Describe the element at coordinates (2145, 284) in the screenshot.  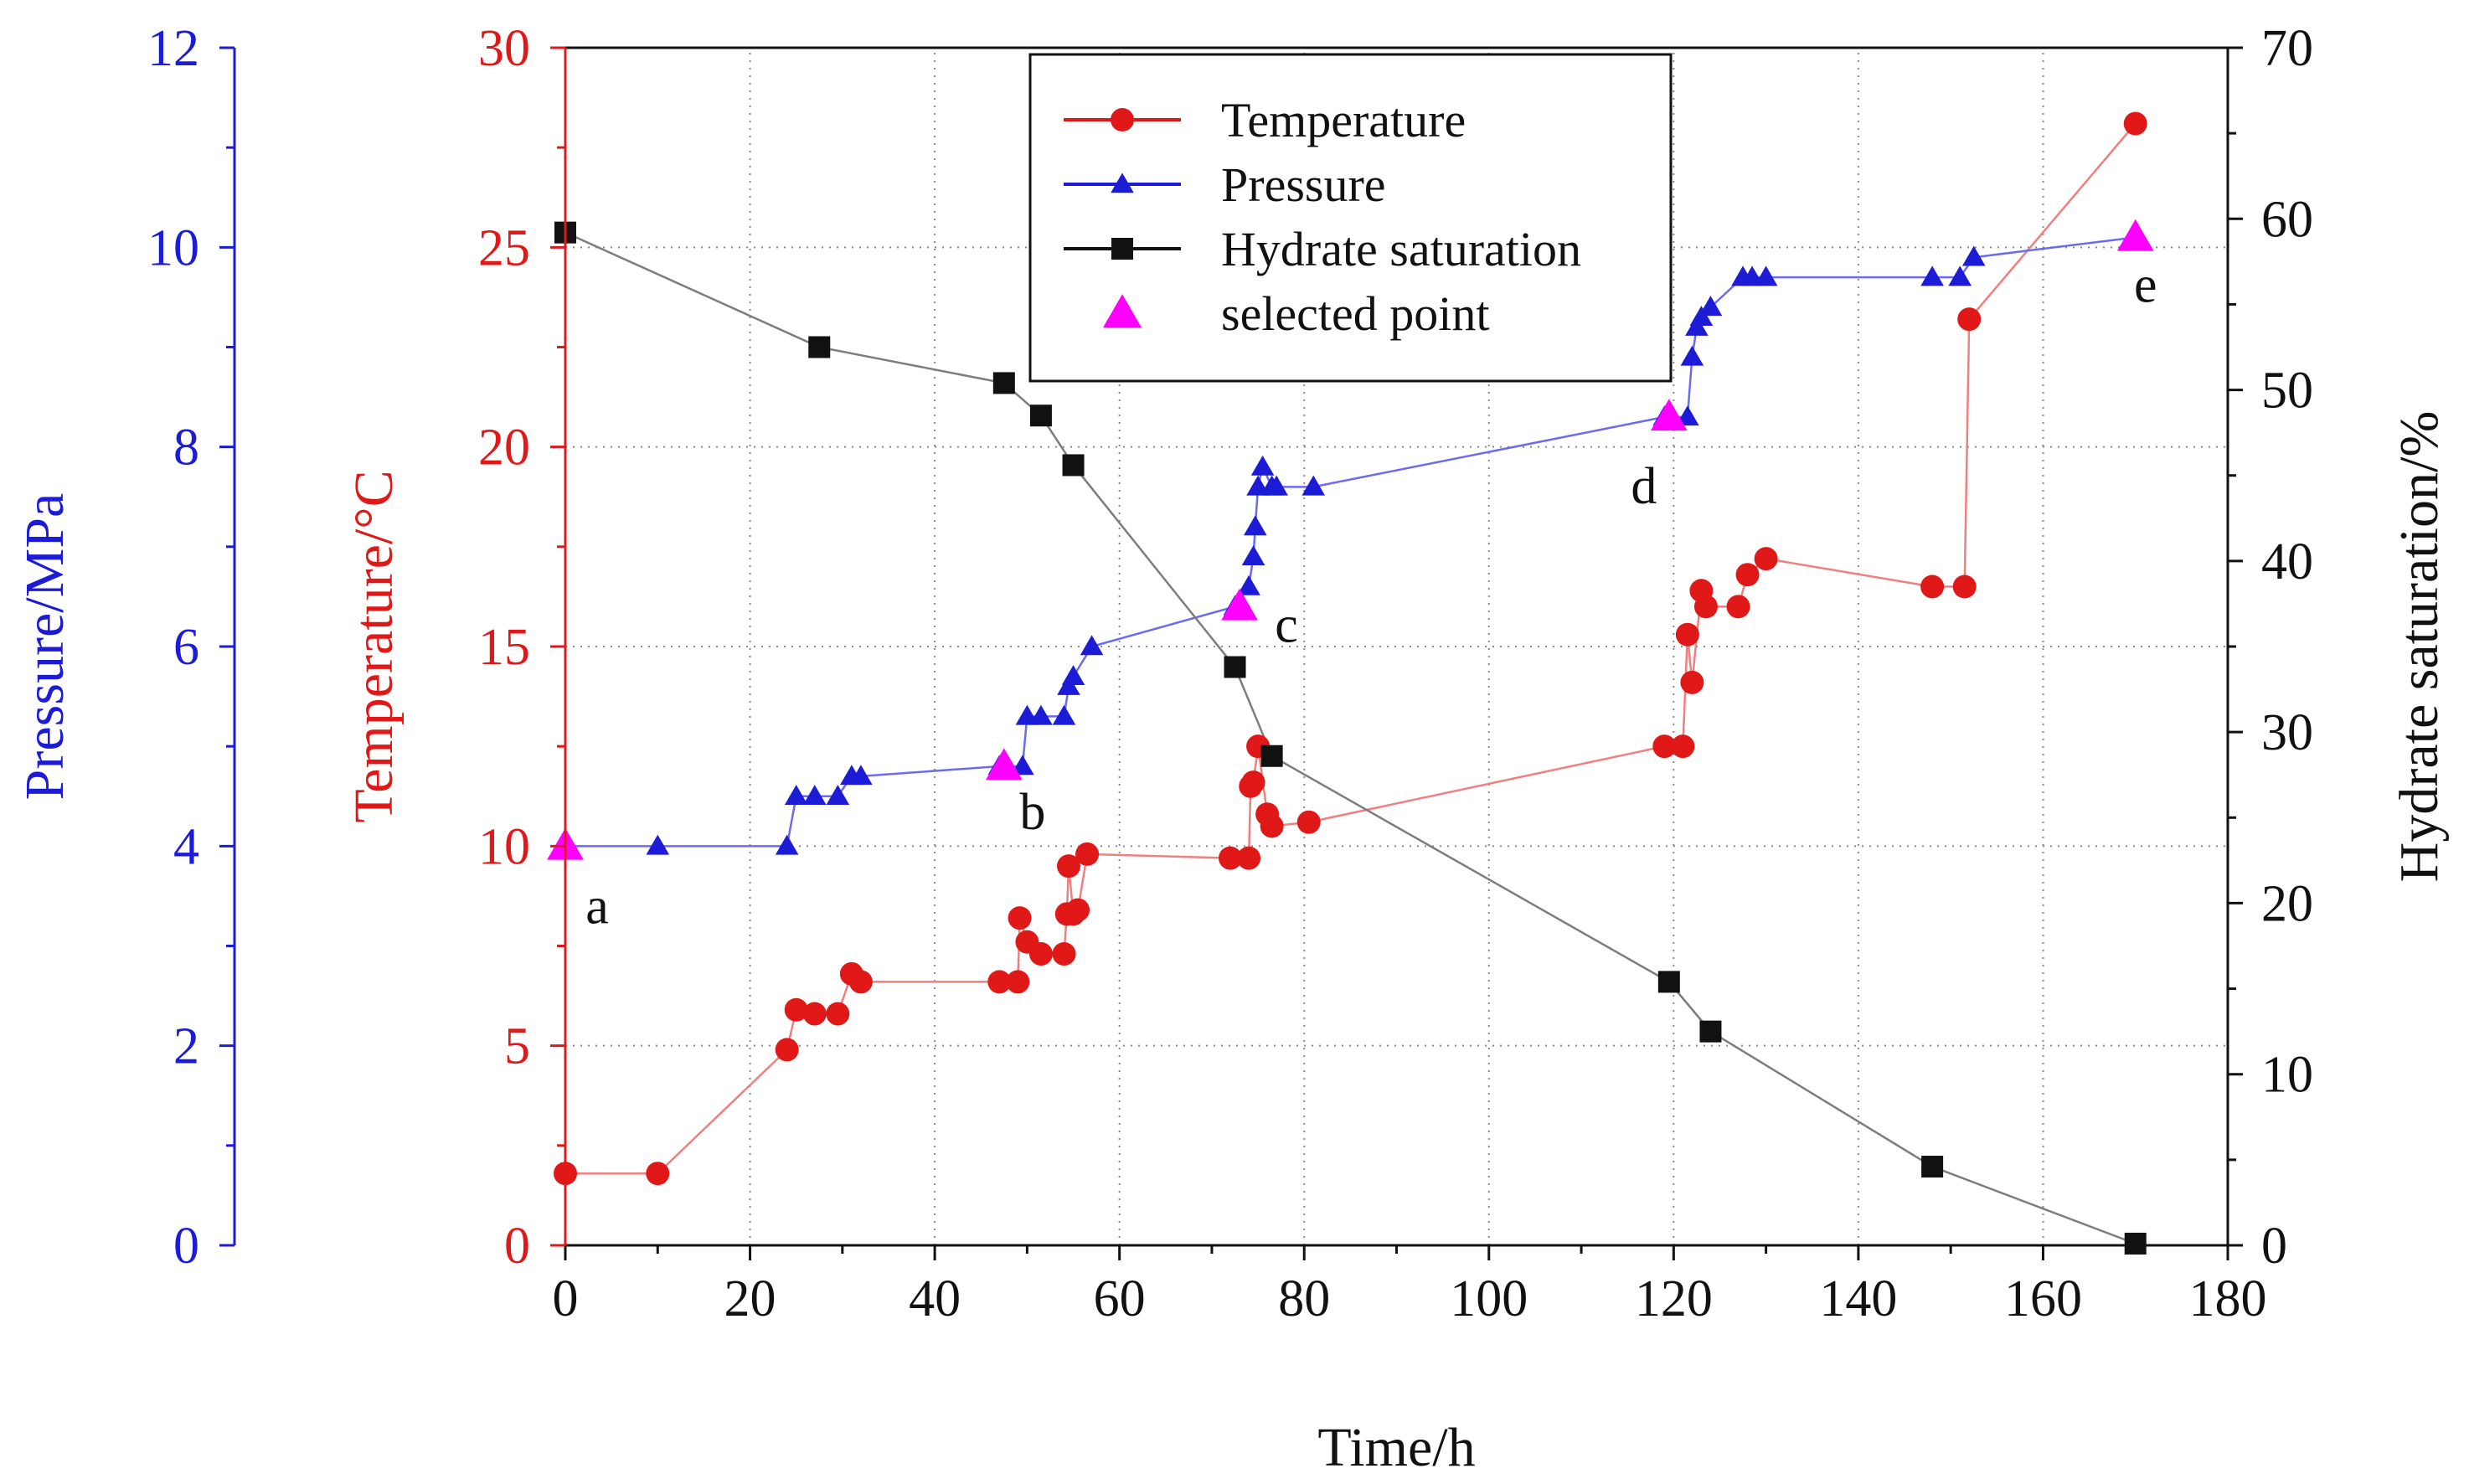
I see `annotation-e: e` at that location.